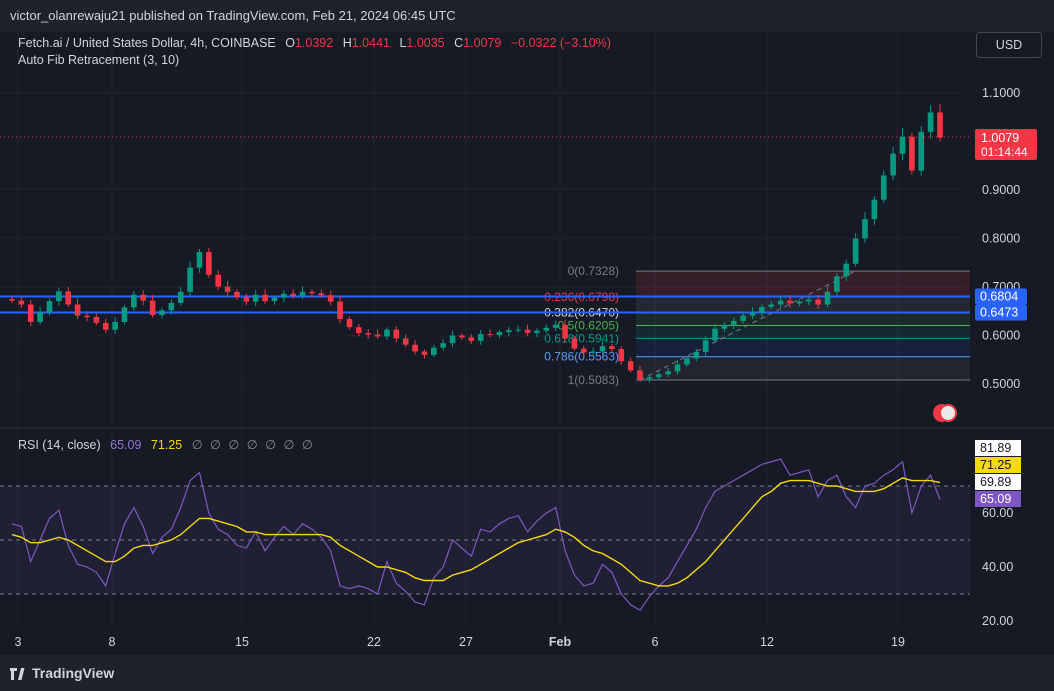 The image size is (1054, 691). What do you see at coordinates (370, 43) in the screenshot?
I see `high-value: 1.0441` at bounding box center [370, 43].